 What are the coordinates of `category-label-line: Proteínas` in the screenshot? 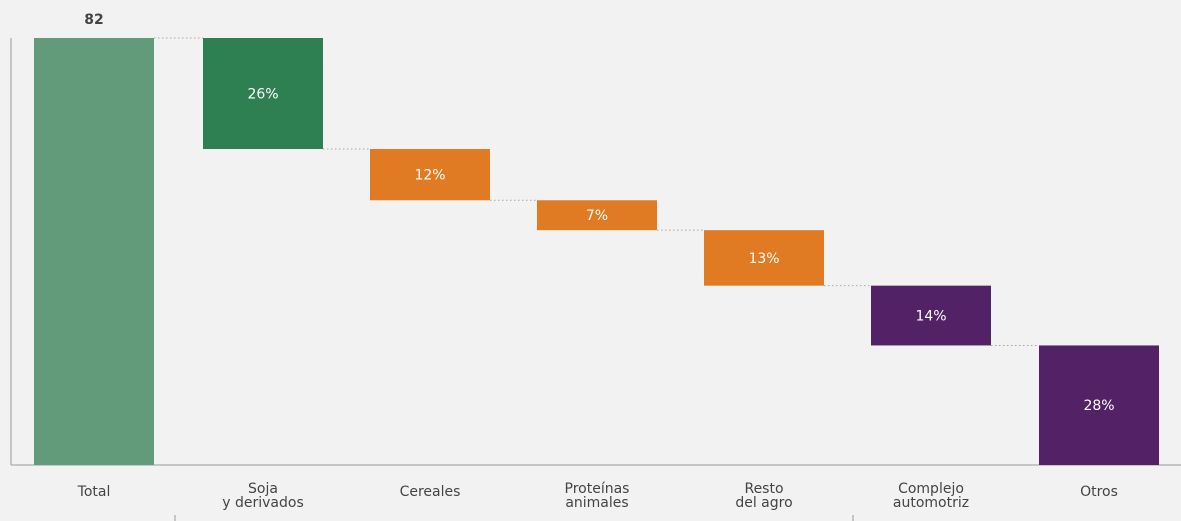 It's located at (597, 489).